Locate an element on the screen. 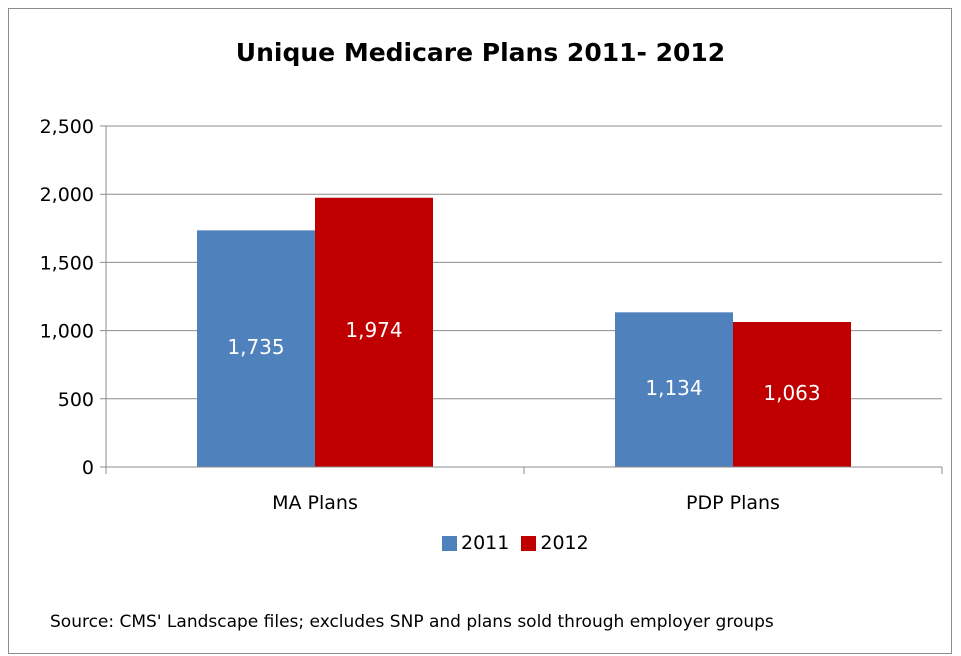 This screenshot has width=961, height=656. data-label: 1,974 is located at coordinates (373, 330).